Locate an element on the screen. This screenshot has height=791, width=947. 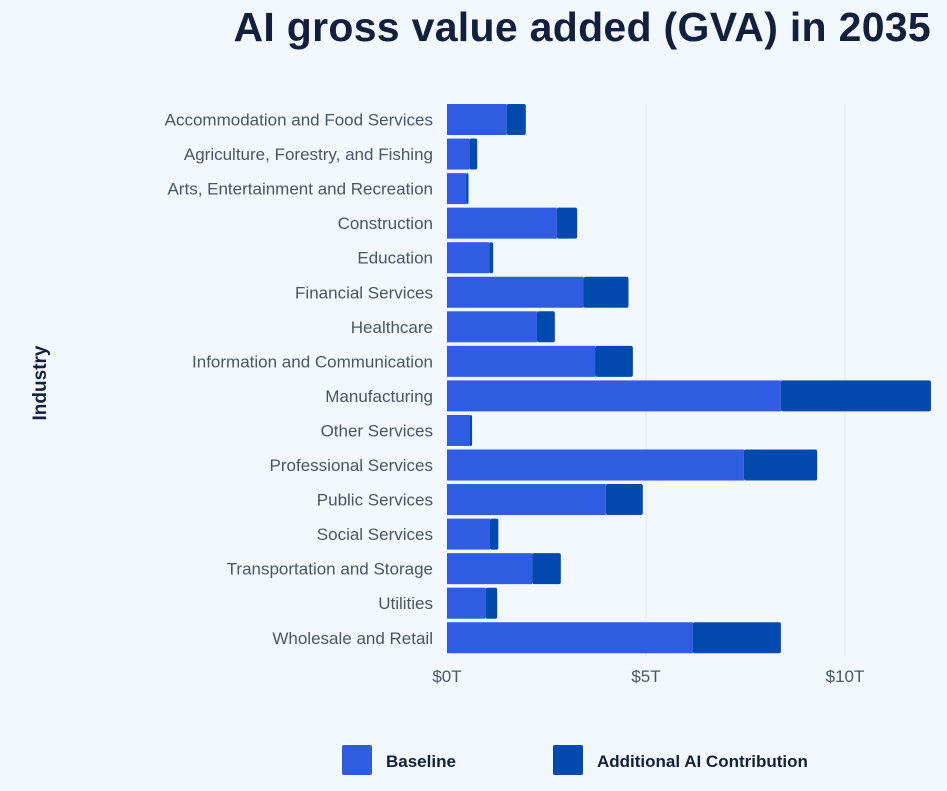
category-label: Accommodation and Food Services is located at coordinates (299, 120).